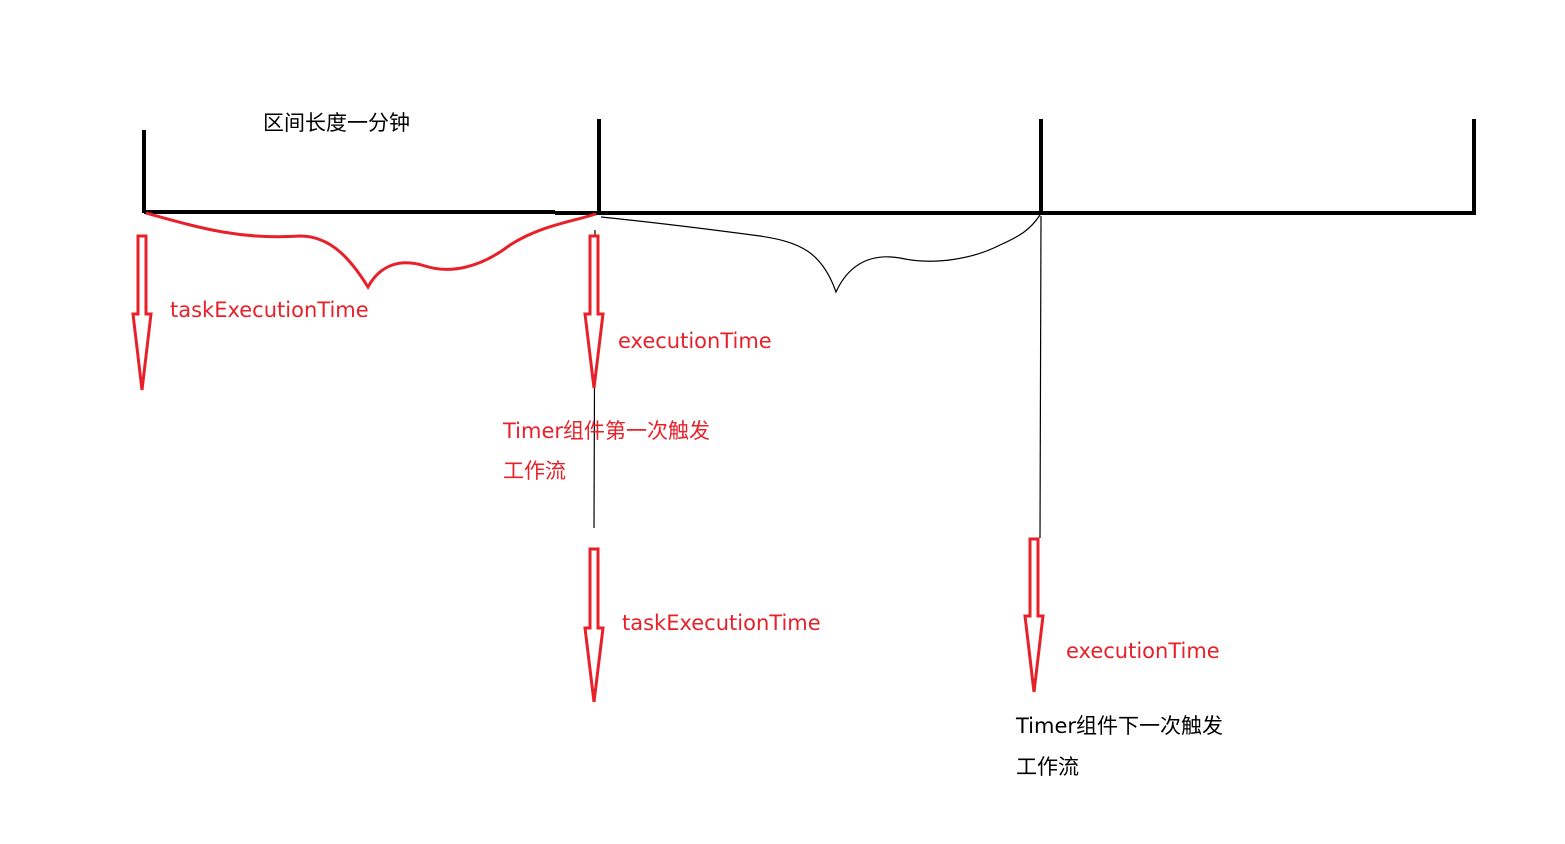 The height and width of the screenshot is (844, 1565). I want to click on interval-length-label: 区间长度一分钟, so click(336, 123).